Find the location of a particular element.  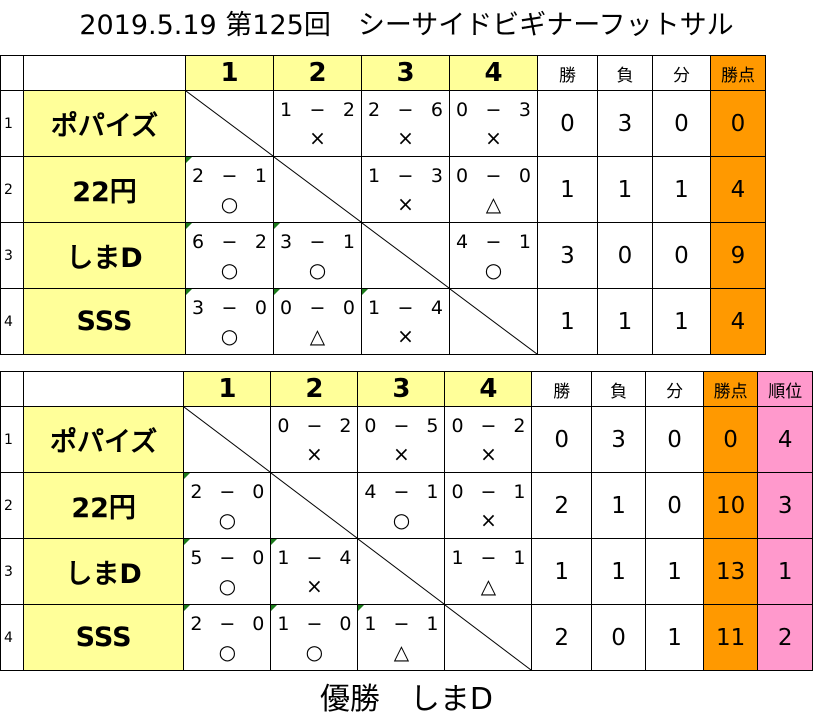

match-result-cell: 4 − 1 ○ is located at coordinates (401, 505).